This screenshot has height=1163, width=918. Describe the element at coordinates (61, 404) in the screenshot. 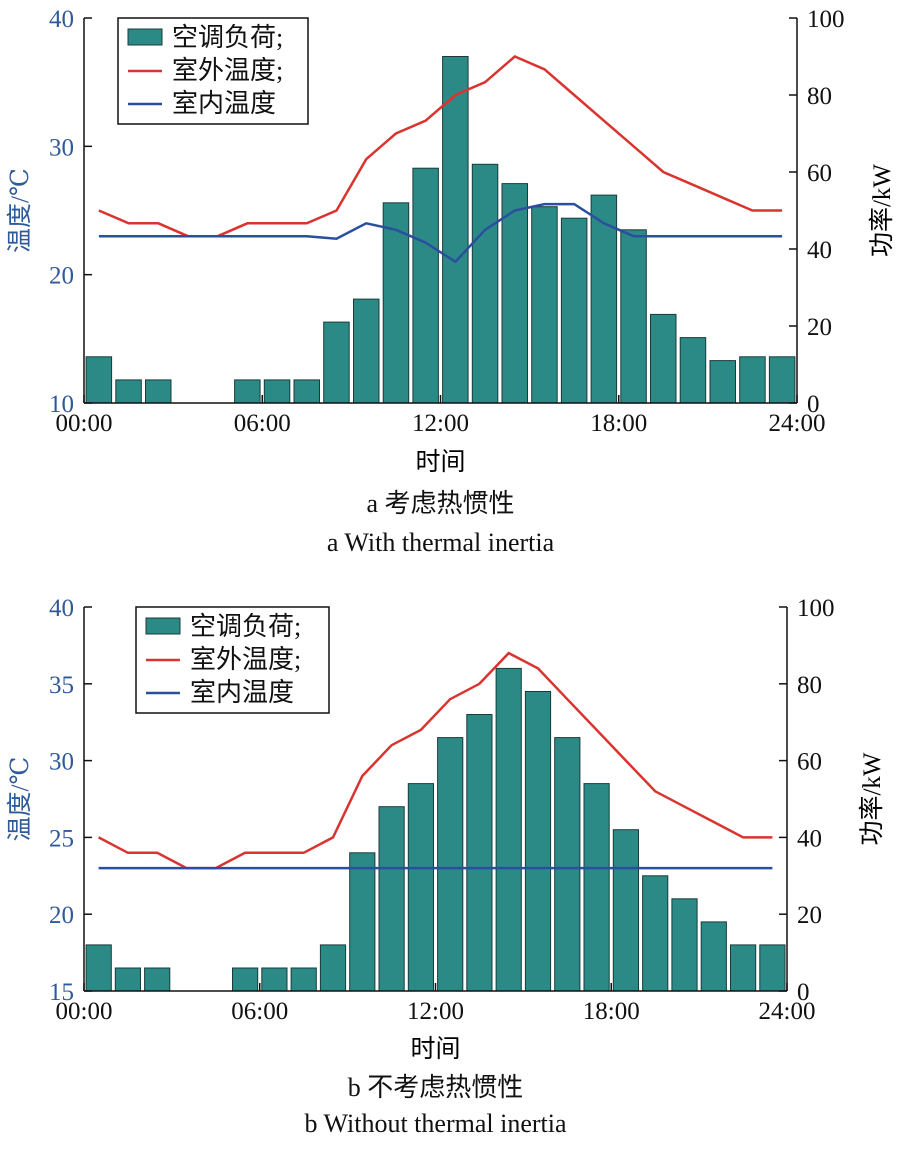

I see `left-tick-label: 10` at that location.